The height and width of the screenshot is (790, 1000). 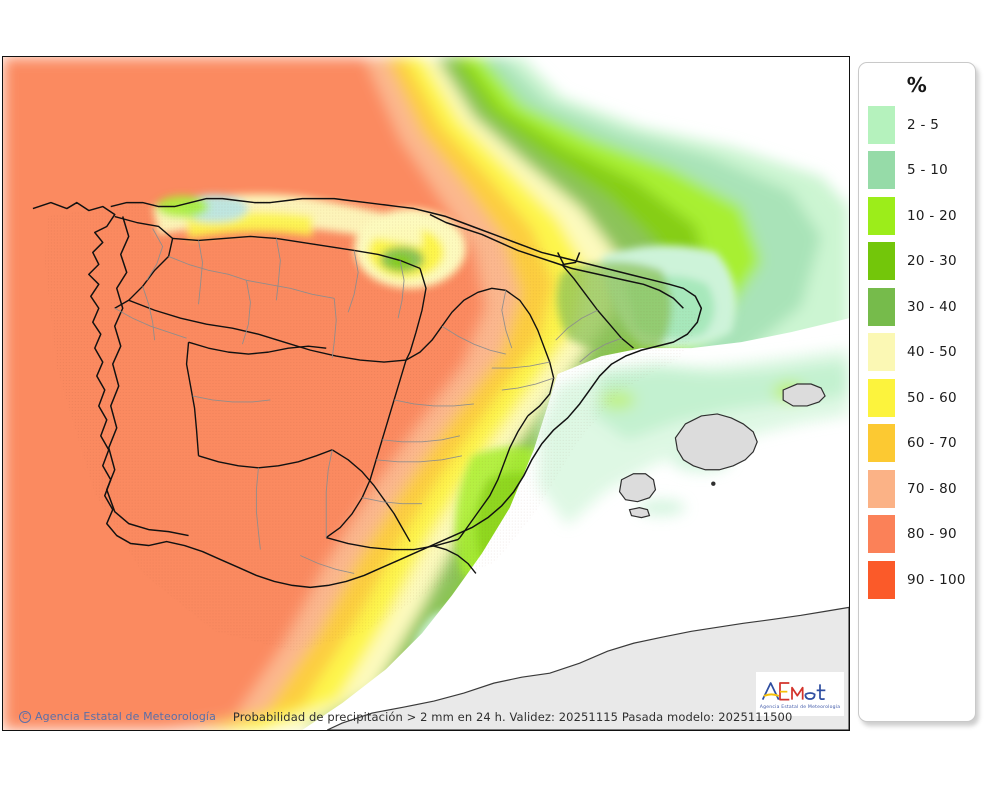 I want to click on legend-range-label: 40 - 50, so click(x=932, y=352).